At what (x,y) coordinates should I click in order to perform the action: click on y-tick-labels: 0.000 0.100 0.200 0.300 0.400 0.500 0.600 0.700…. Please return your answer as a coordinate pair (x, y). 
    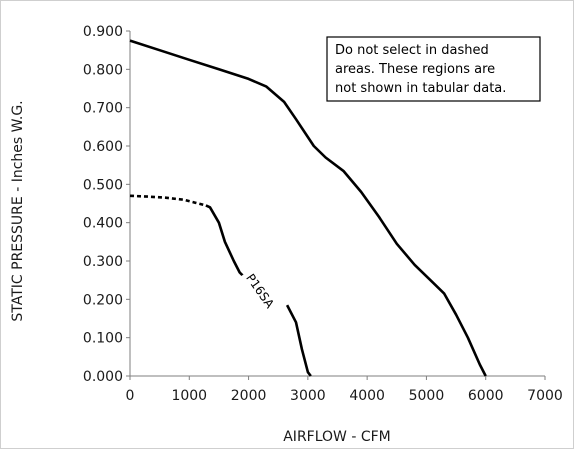
    Looking at the image, I should click on (106, 204).